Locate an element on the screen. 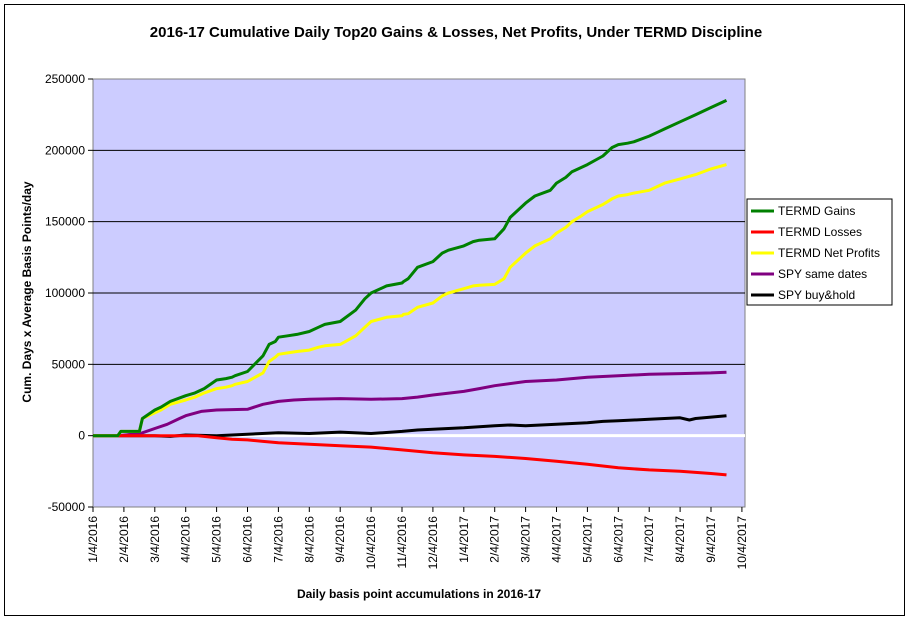 This screenshot has width=911, height=620. x-tick-label: 5/4/2016 is located at coordinates (217, 539).